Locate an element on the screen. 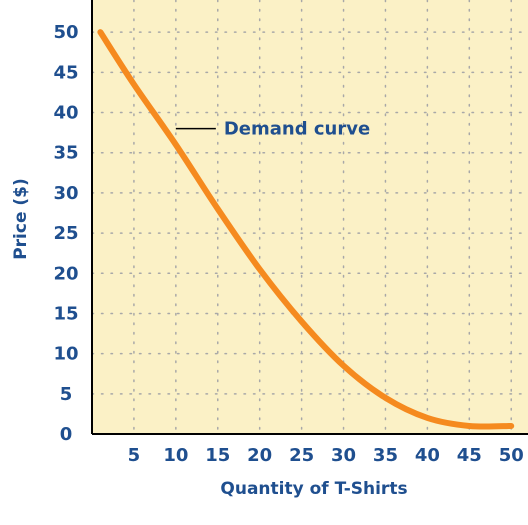 The width and height of the screenshot is (528, 525). x-tick-label: 15 is located at coordinates (217, 455).